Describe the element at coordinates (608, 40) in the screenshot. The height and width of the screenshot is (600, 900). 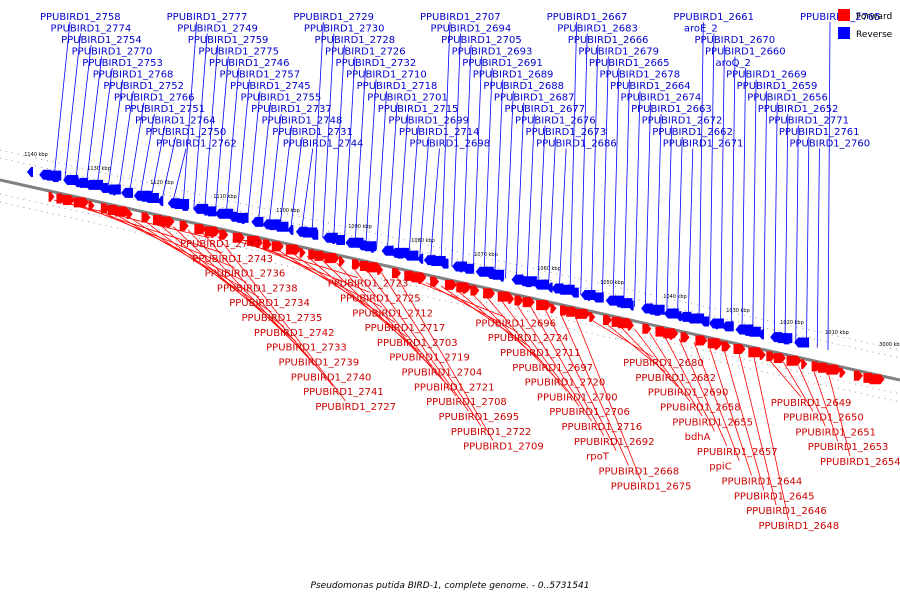
I see `reverse-gene-label: PPUBIRD1_2666` at that location.